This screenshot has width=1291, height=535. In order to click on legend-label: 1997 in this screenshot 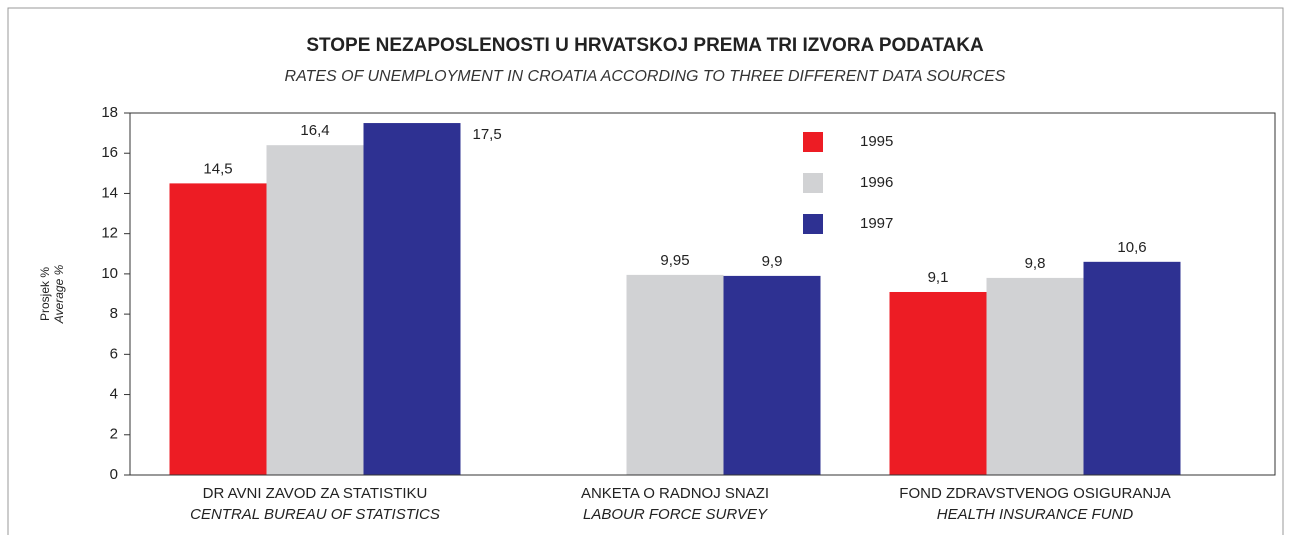, I will do `click(876, 223)`.